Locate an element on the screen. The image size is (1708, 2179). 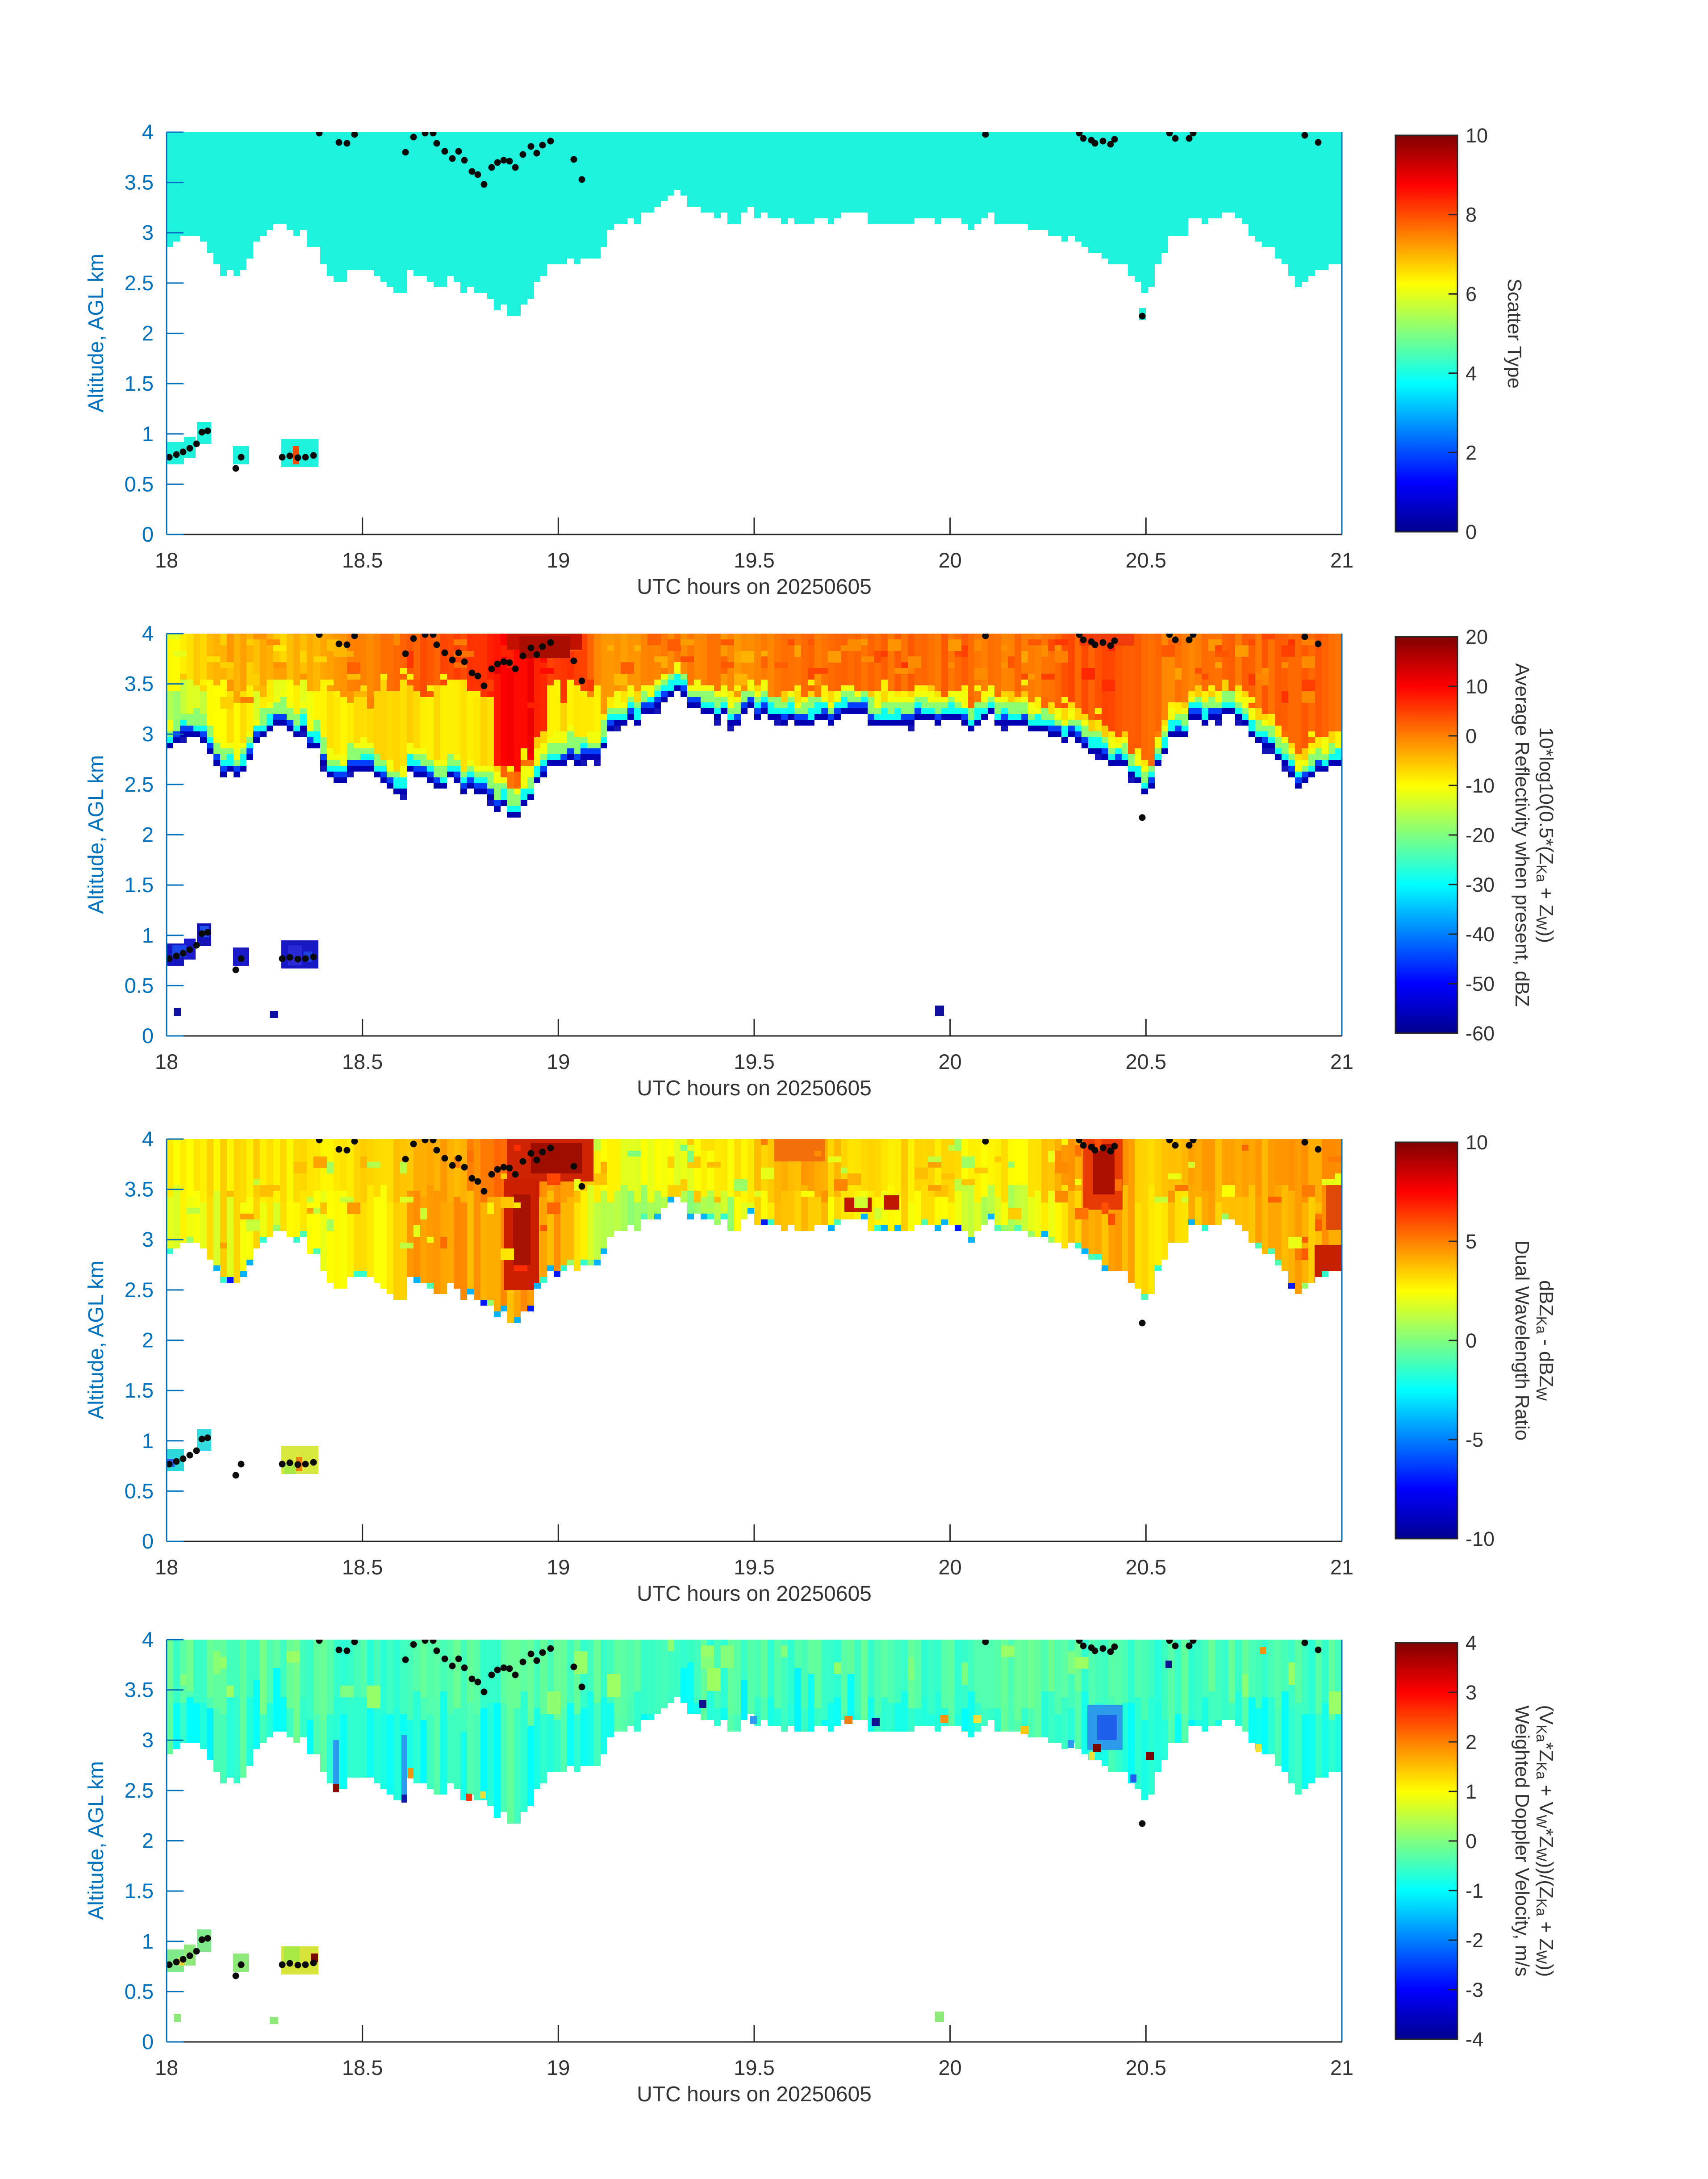
svg-text: Dual Wavelength Ratio is located at coordinates (1522, 1340).